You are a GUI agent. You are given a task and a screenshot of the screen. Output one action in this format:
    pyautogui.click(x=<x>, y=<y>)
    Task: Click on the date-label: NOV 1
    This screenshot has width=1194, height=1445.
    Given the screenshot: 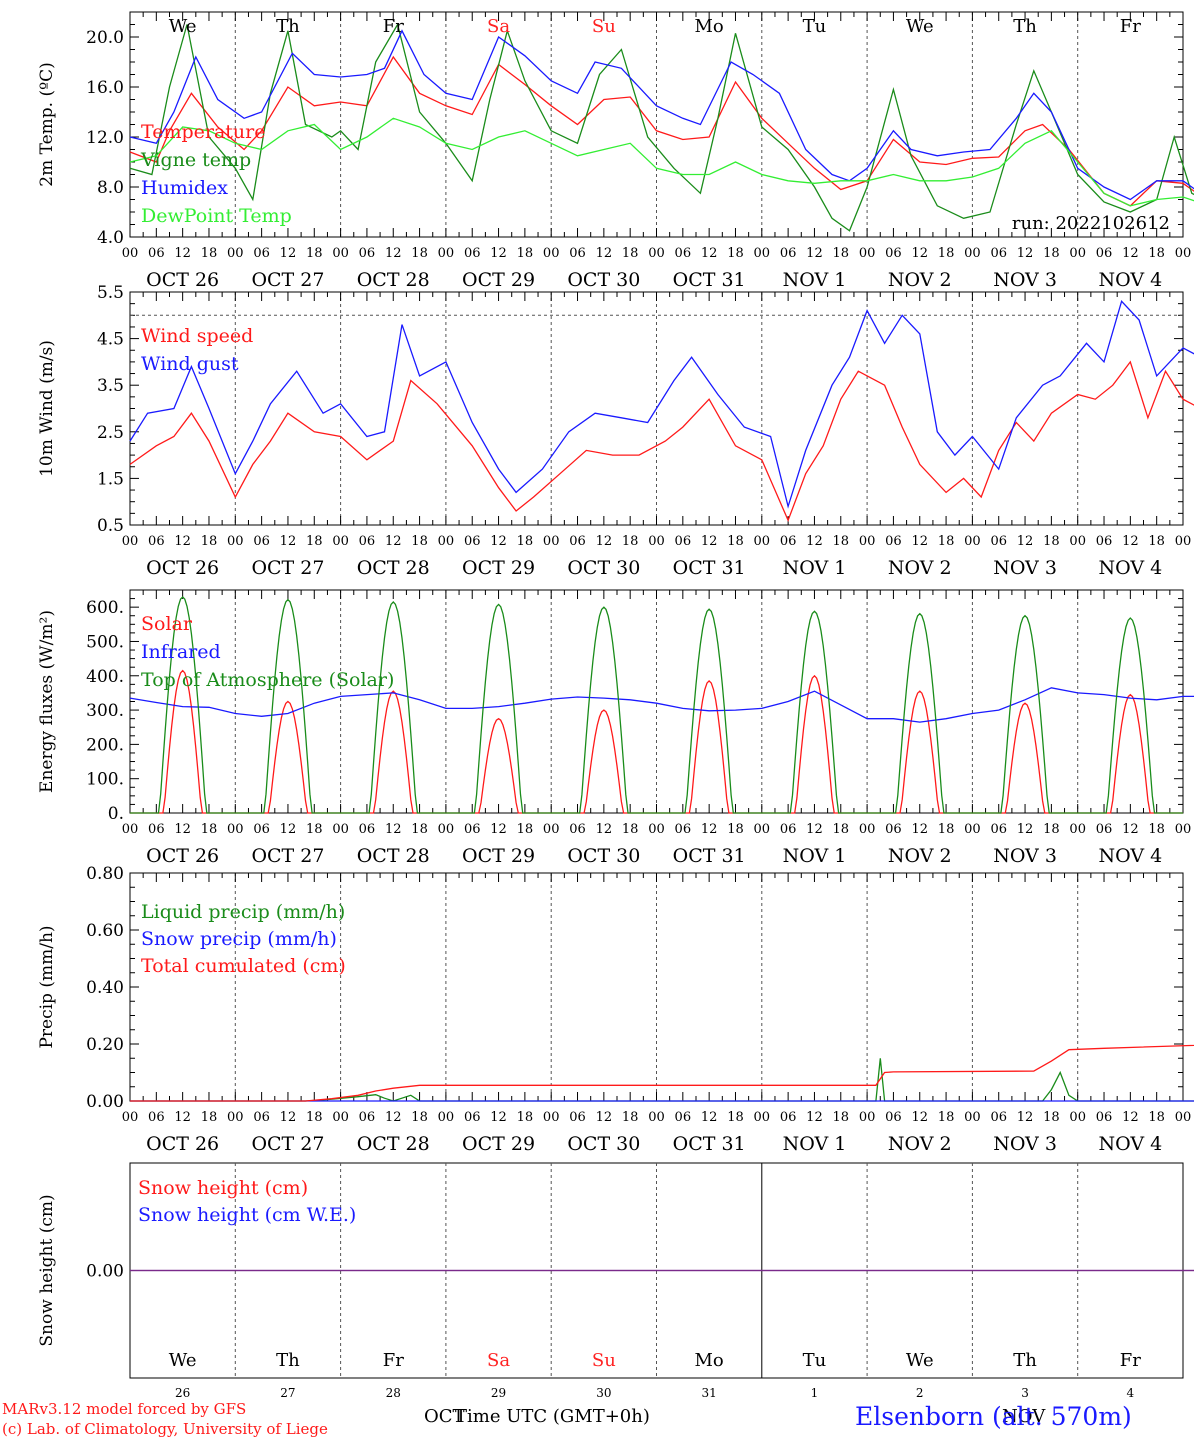 What is the action you would take?
    pyautogui.click(x=815, y=1144)
    